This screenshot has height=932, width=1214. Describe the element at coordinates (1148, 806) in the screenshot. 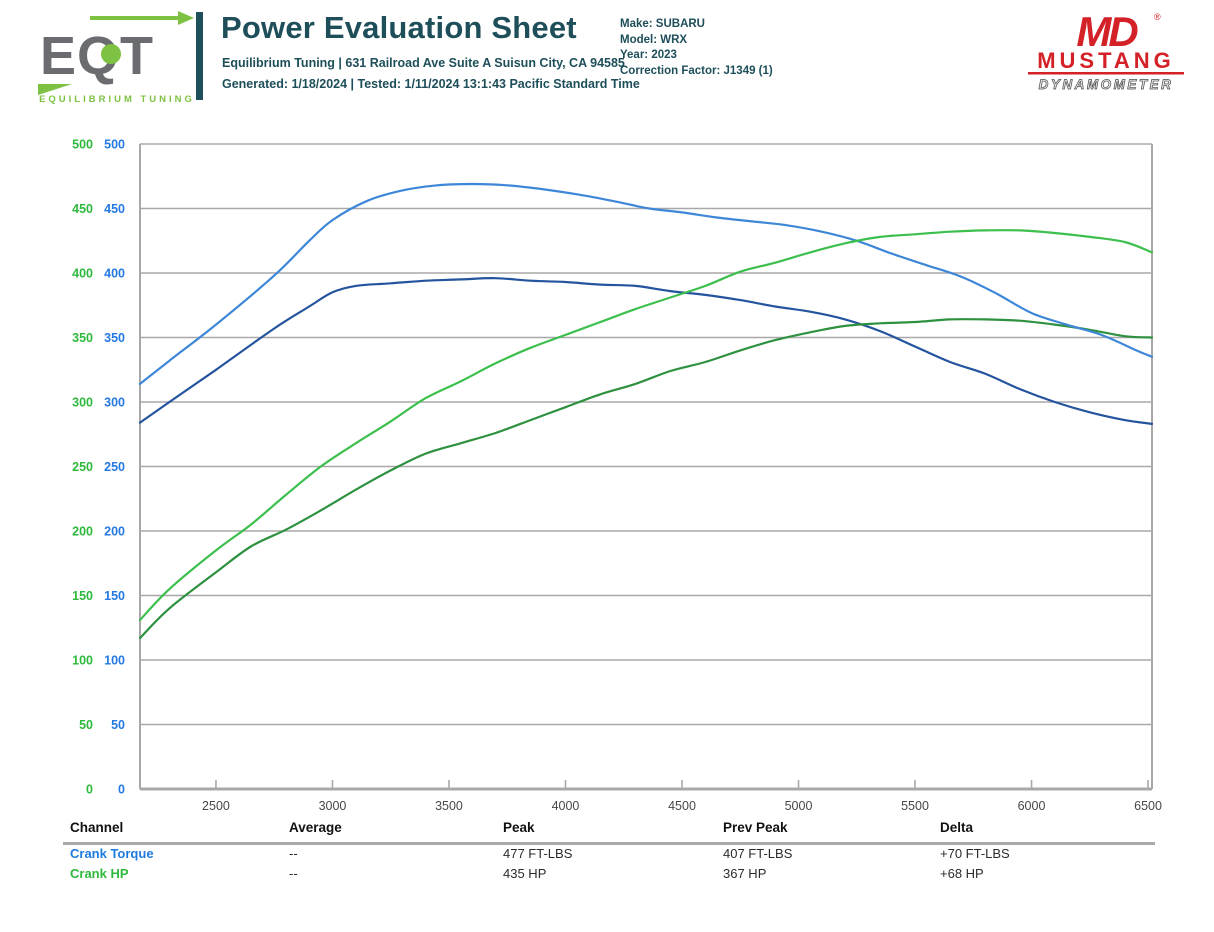

I see `x-label-6500: 6500` at that location.